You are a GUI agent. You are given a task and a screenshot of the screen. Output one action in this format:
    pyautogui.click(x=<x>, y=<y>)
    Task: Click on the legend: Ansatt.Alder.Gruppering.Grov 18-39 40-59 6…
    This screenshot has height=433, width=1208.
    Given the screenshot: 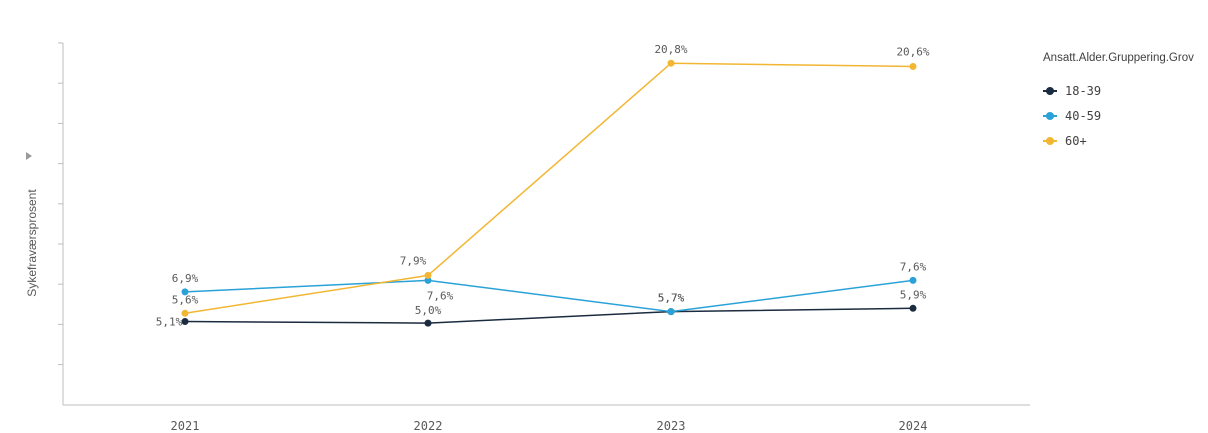 What is the action you would take?
    pyautogui.click(x=1123, y=102)
    